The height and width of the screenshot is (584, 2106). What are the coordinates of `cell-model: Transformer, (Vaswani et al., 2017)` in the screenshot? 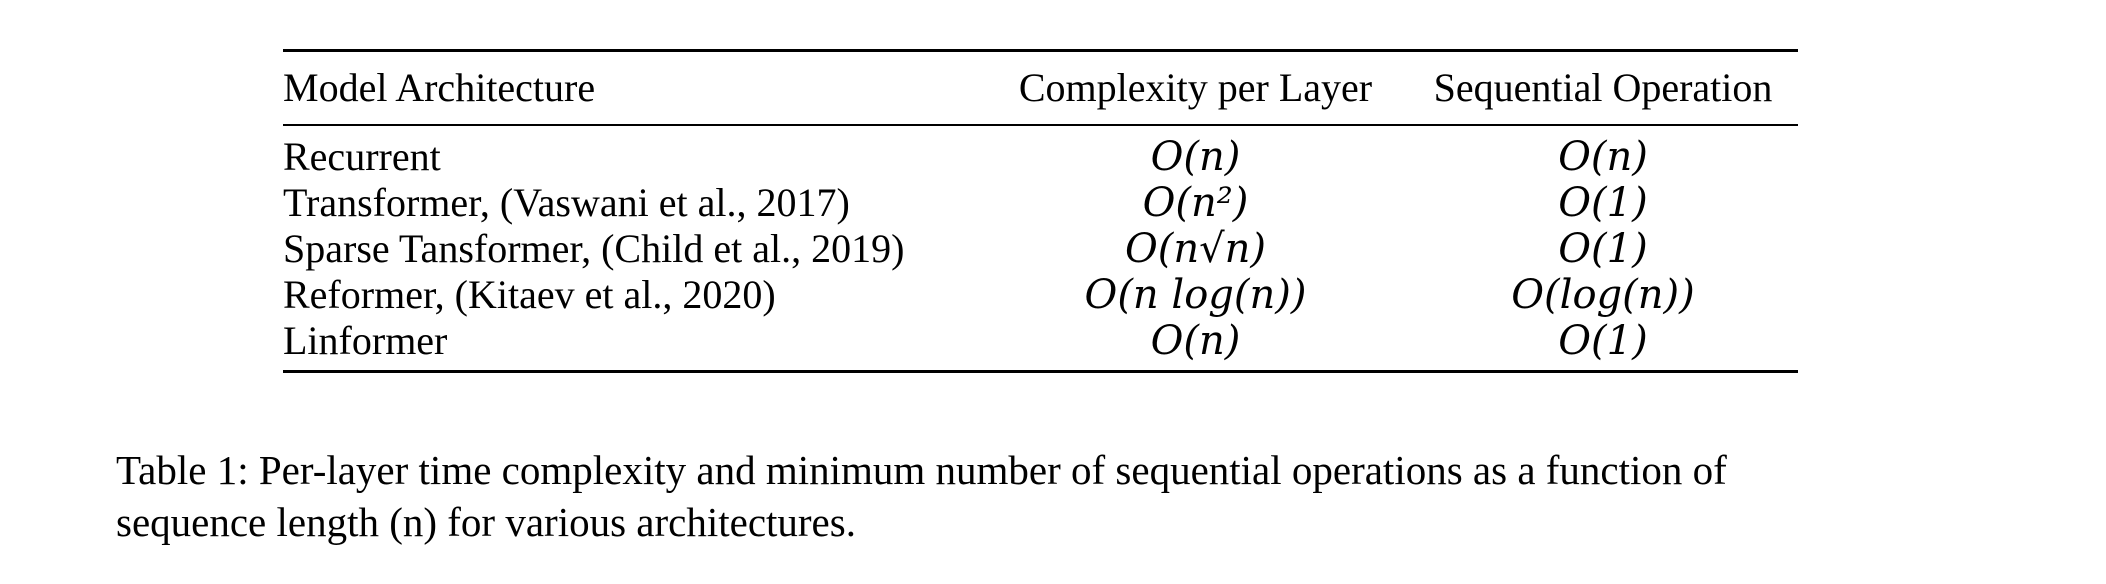 It's located at (566, 202).